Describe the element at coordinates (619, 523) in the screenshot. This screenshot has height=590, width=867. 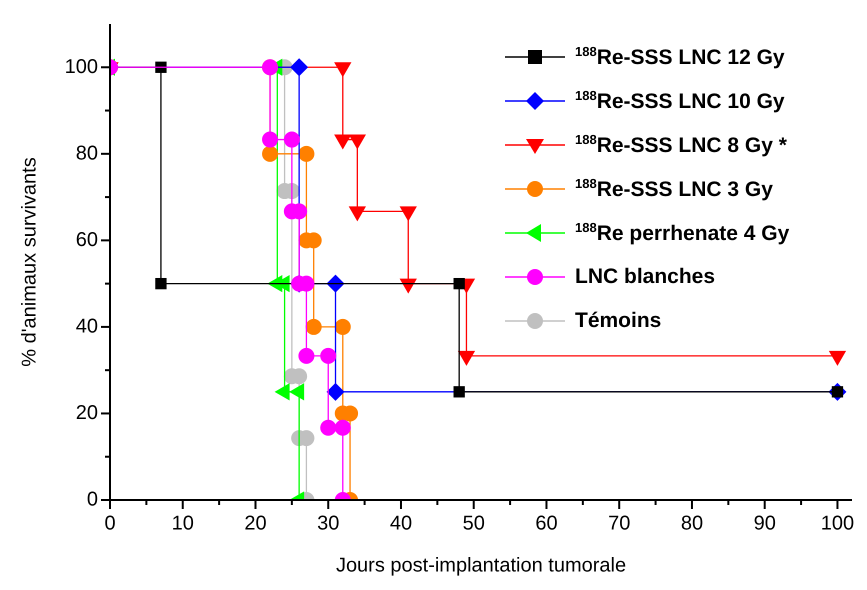
I see `x-tick-label: 70` at that location.